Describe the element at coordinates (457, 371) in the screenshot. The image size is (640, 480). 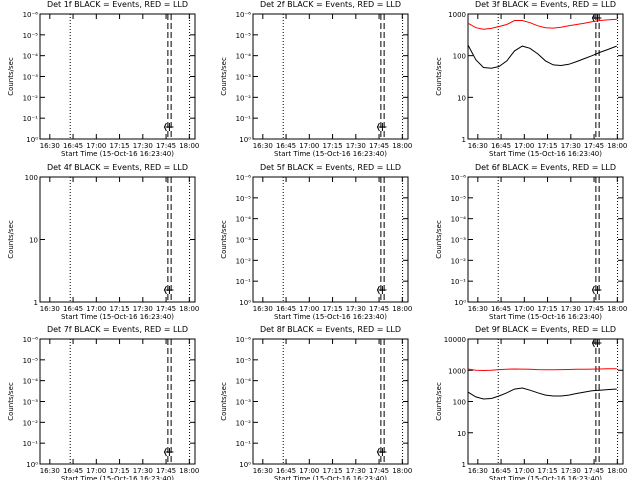
I see `y-tick-label: 1000` at that location.